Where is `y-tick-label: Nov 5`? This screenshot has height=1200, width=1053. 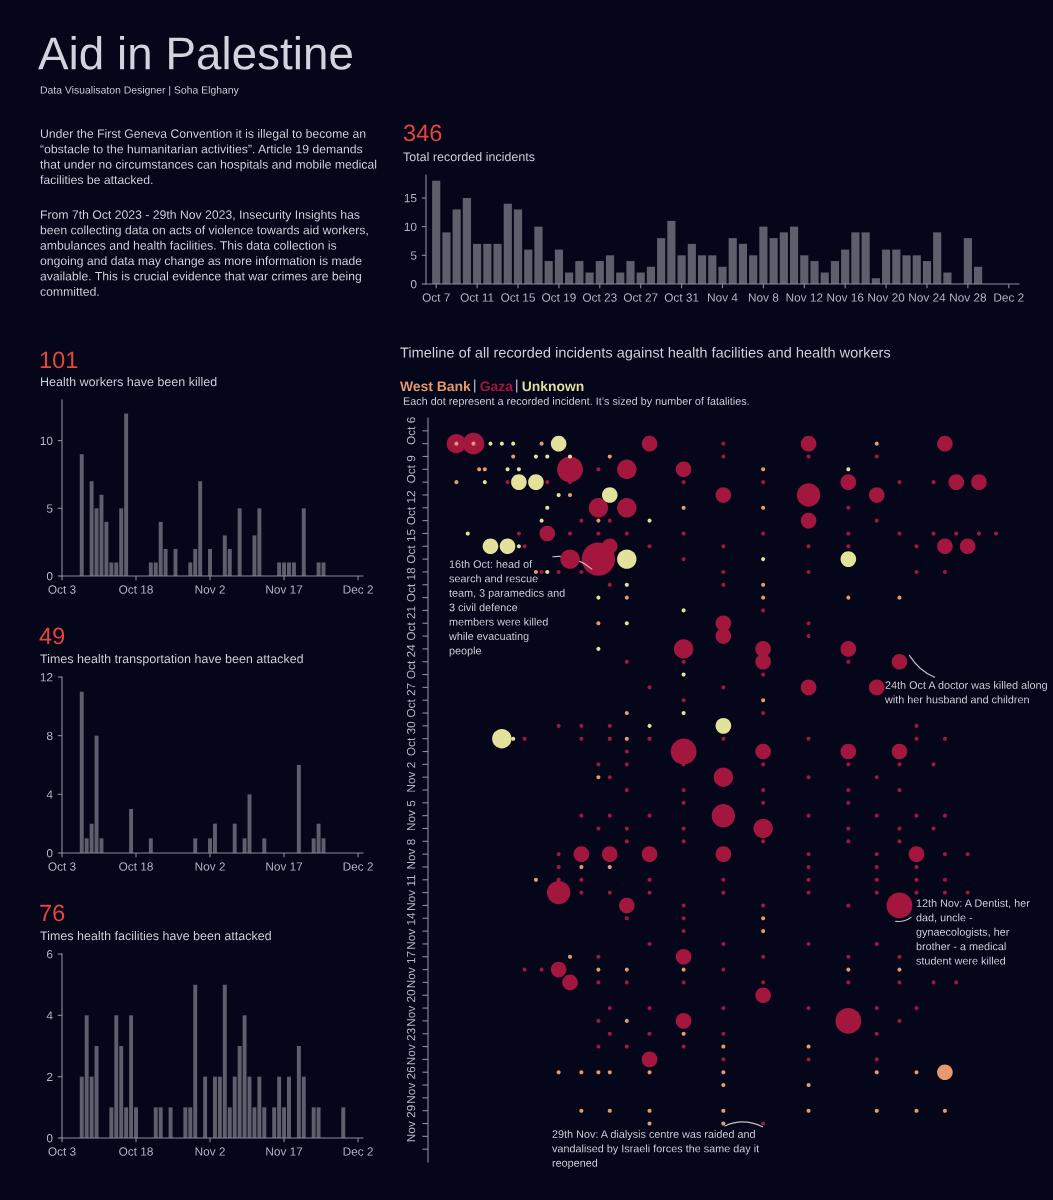
y-tick-label: Nov 5 is located at coordinates (411, 815).